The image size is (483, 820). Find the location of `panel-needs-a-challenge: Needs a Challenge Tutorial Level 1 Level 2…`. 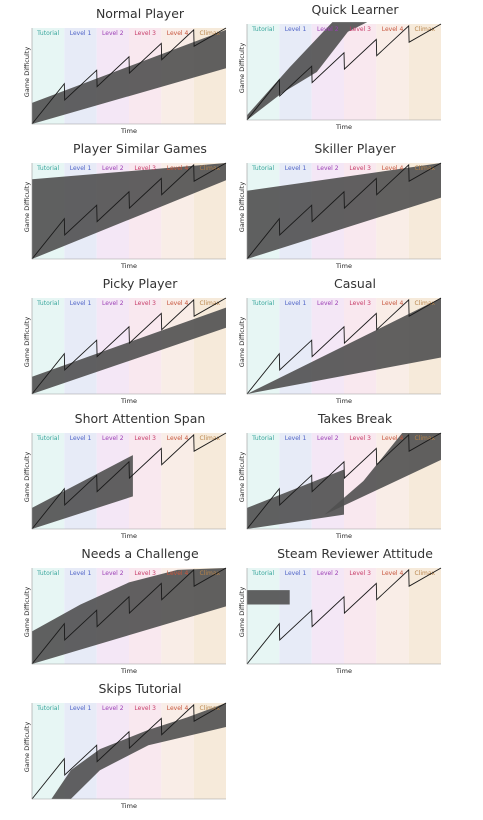

panel-needs-a-challenge: Needs a Challenge Tutorial Level 1 Level 2… is located at coordinates (136, 611).